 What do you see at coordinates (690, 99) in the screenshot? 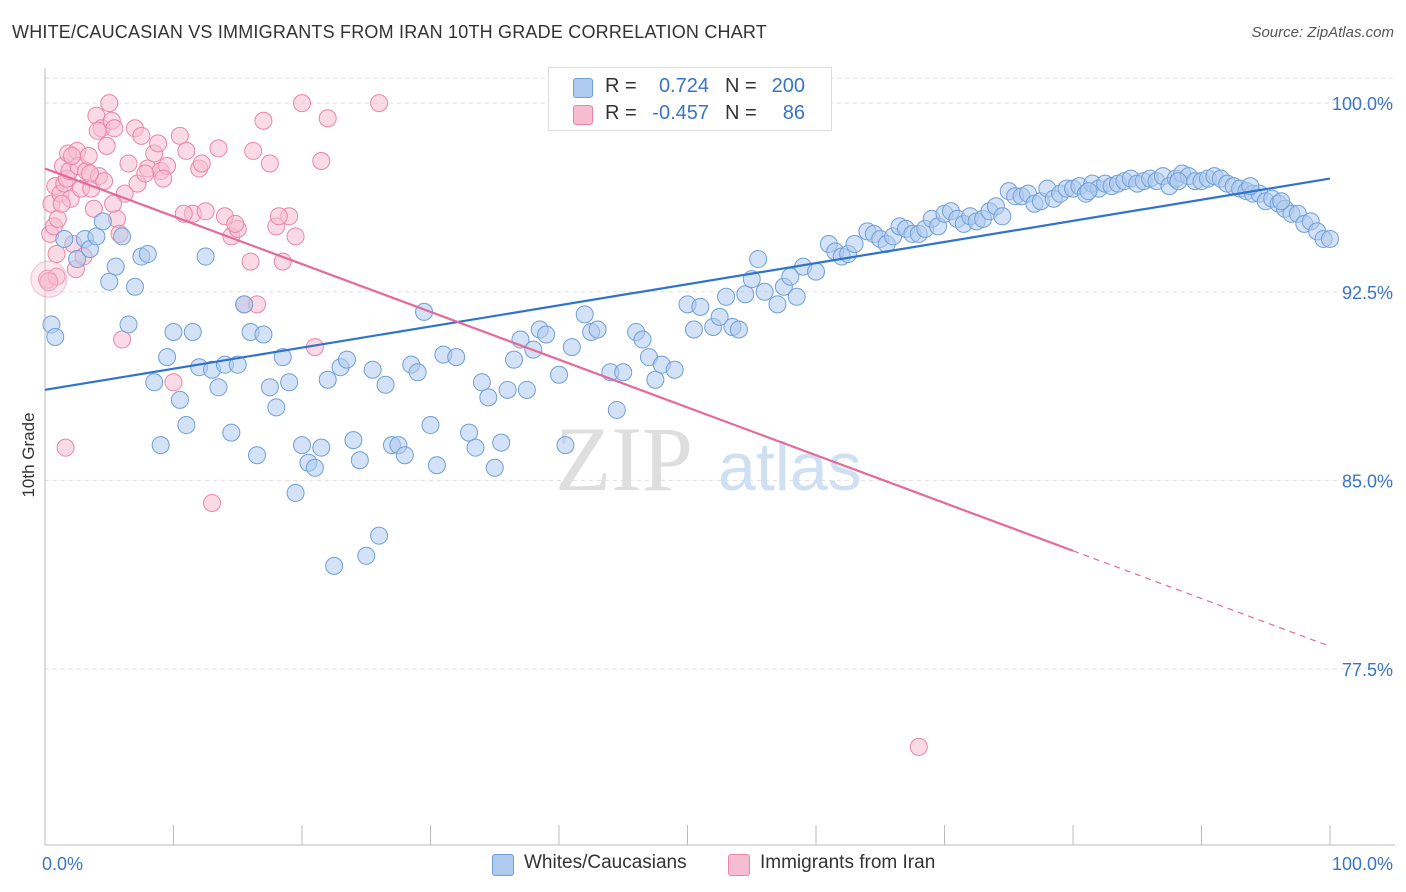
I see `correlation-legend: R = 0.724 N = 200 R = -0.457 N = 86` at bounding box center [690, 99].